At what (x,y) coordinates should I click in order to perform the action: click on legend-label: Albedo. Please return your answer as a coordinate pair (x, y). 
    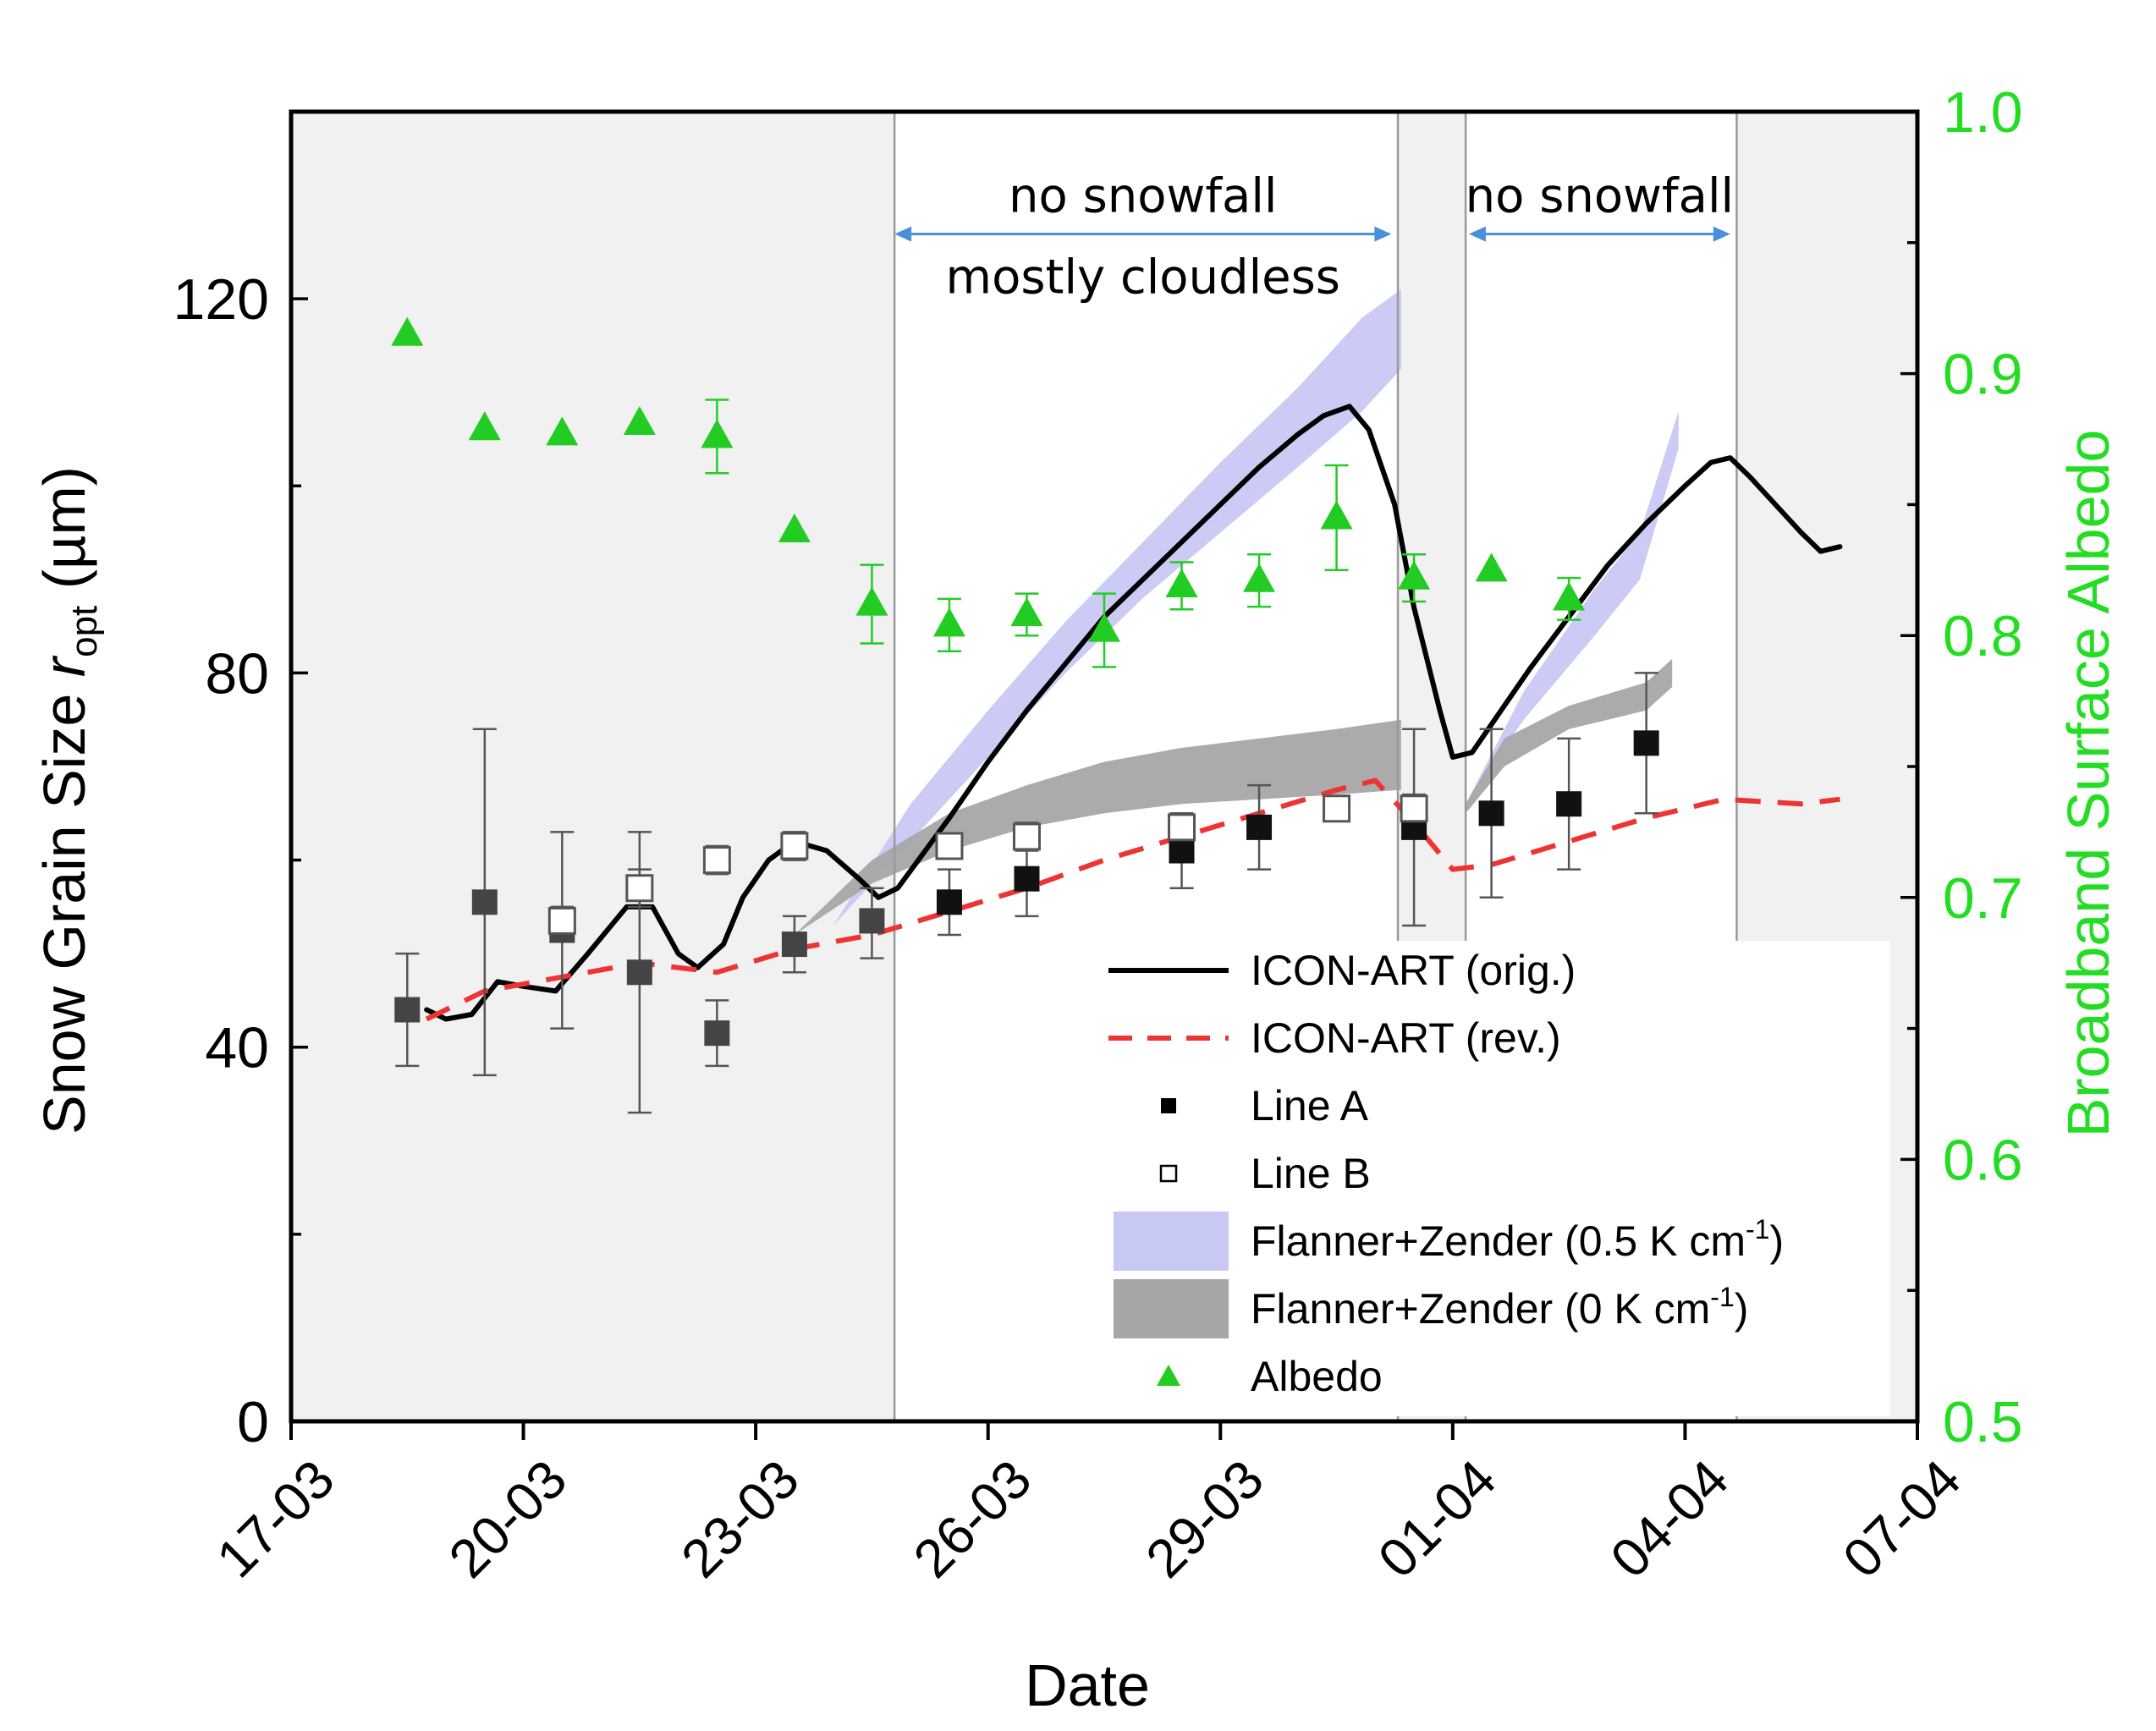
    Looking at the image, I should click on (1317, 1376).